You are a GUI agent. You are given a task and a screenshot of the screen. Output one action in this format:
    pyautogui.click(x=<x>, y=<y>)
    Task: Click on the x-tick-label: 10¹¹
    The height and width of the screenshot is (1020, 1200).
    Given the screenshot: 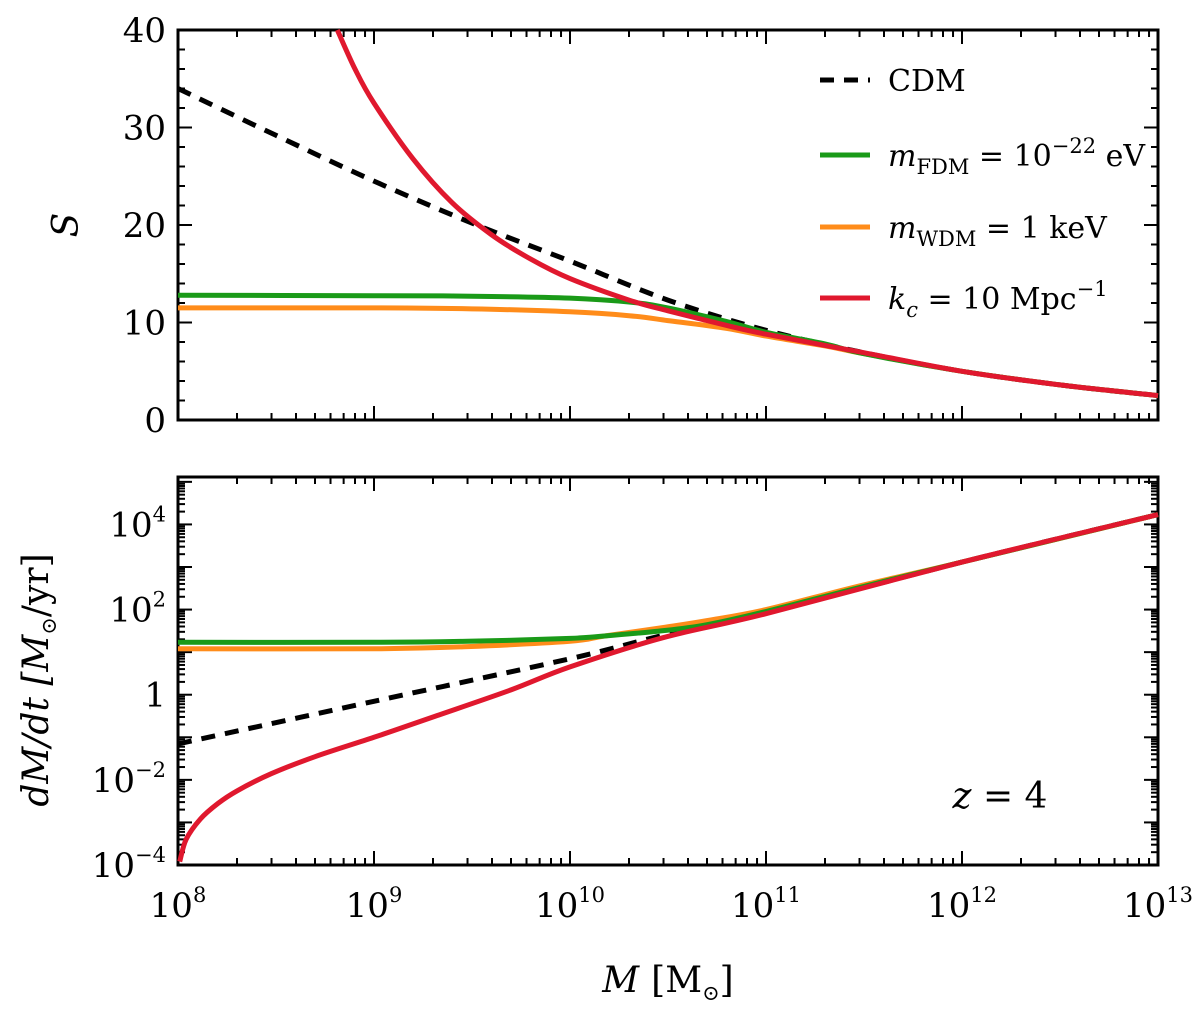 What is the action you would take?
    pyautogui.click(x=766, y=904)
    